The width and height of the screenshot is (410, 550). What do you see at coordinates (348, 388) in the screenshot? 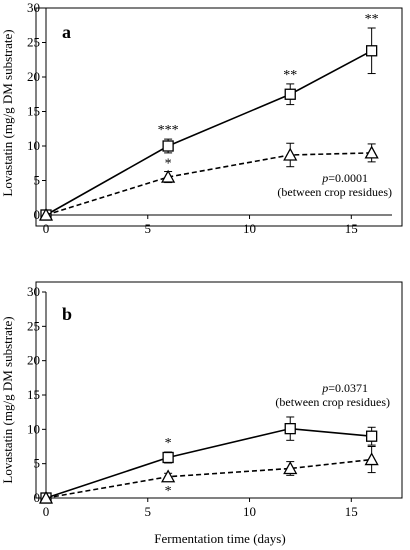
I see `p-value-b: =0.0371` at bounding box center [348, 388].